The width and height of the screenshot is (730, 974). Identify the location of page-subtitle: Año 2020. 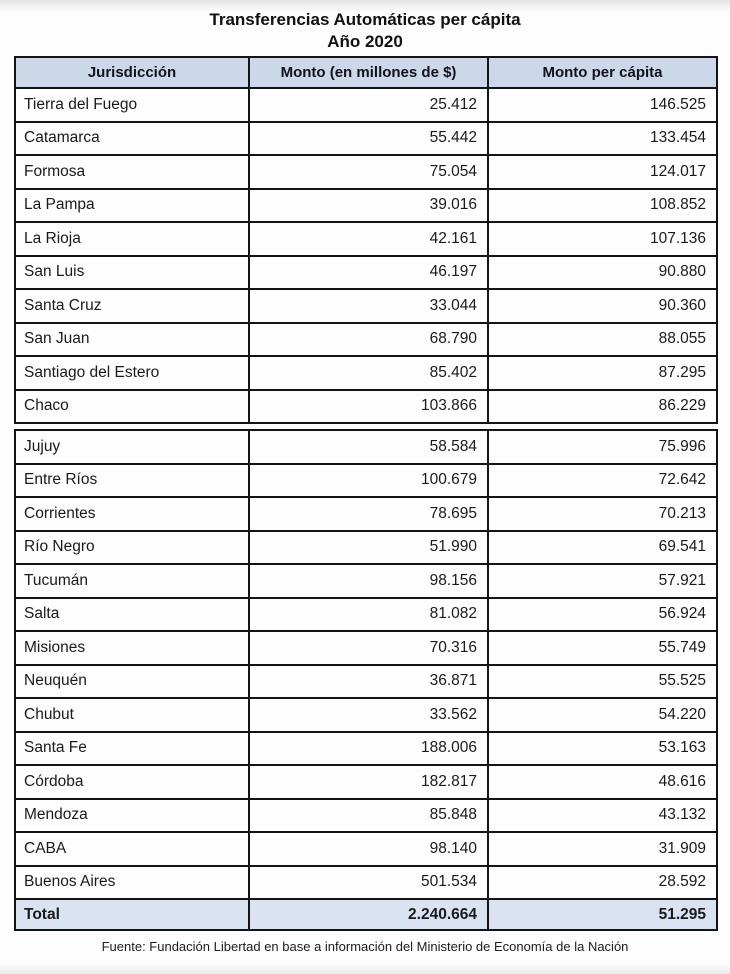
(365, 41).